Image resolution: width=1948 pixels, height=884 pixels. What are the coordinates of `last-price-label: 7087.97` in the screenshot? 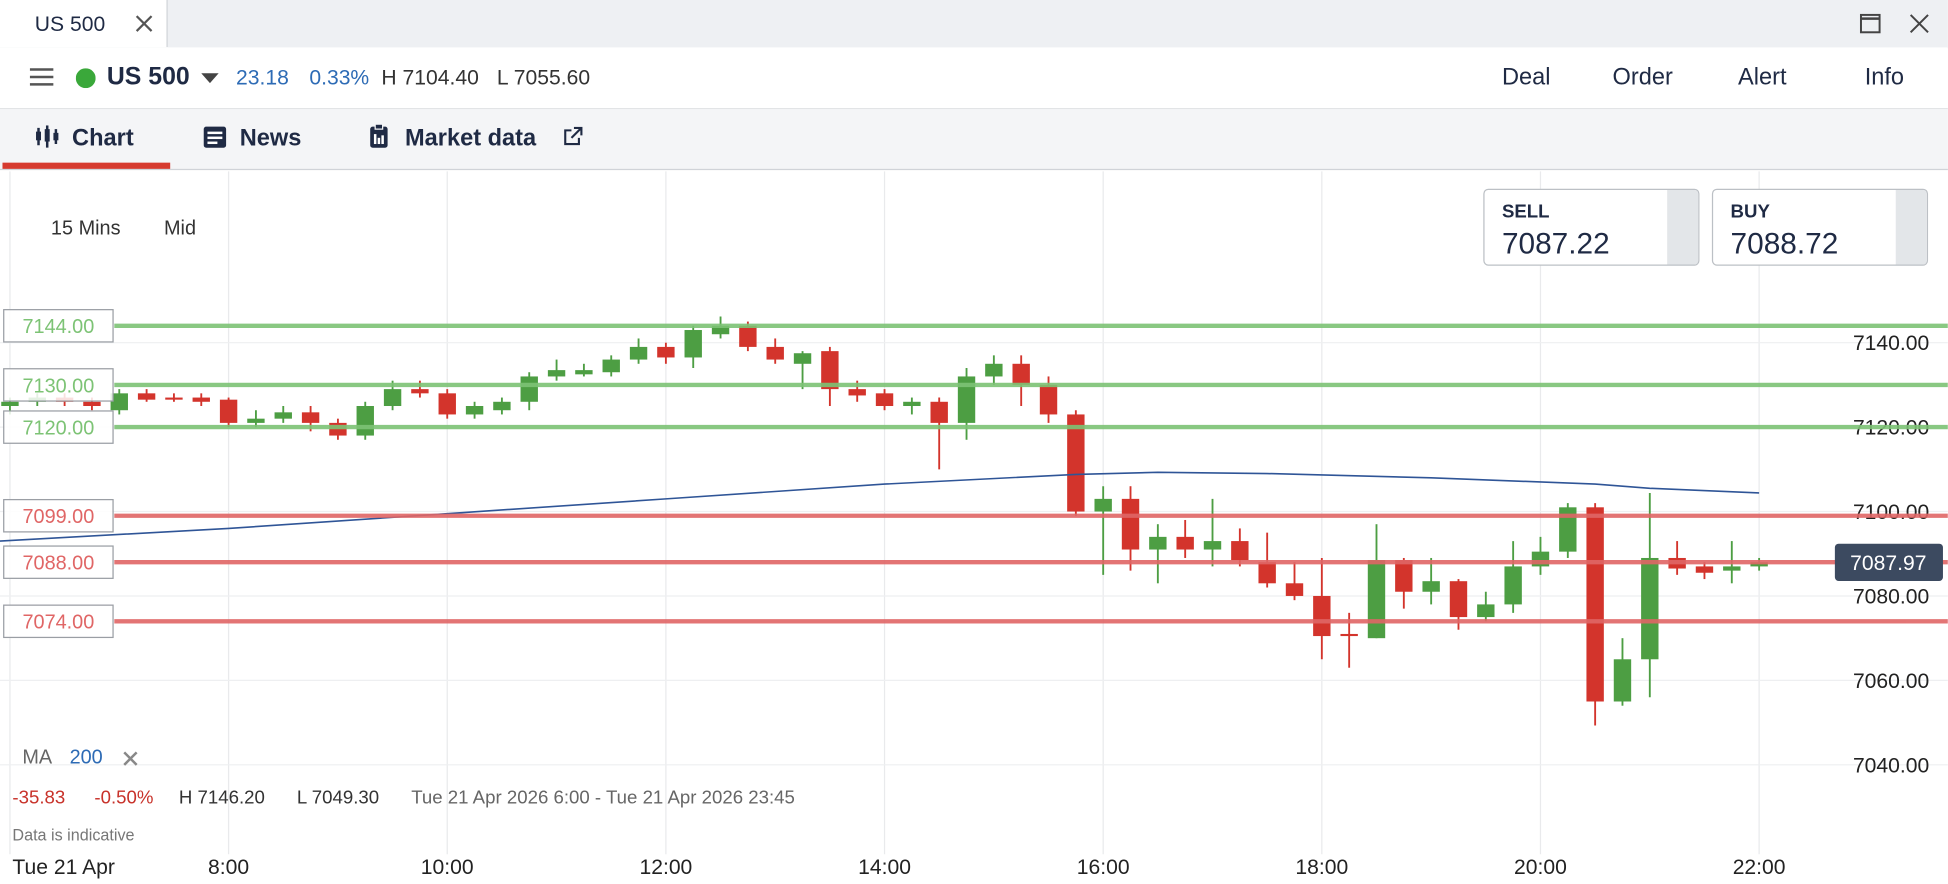 It's located at (1888, 563).